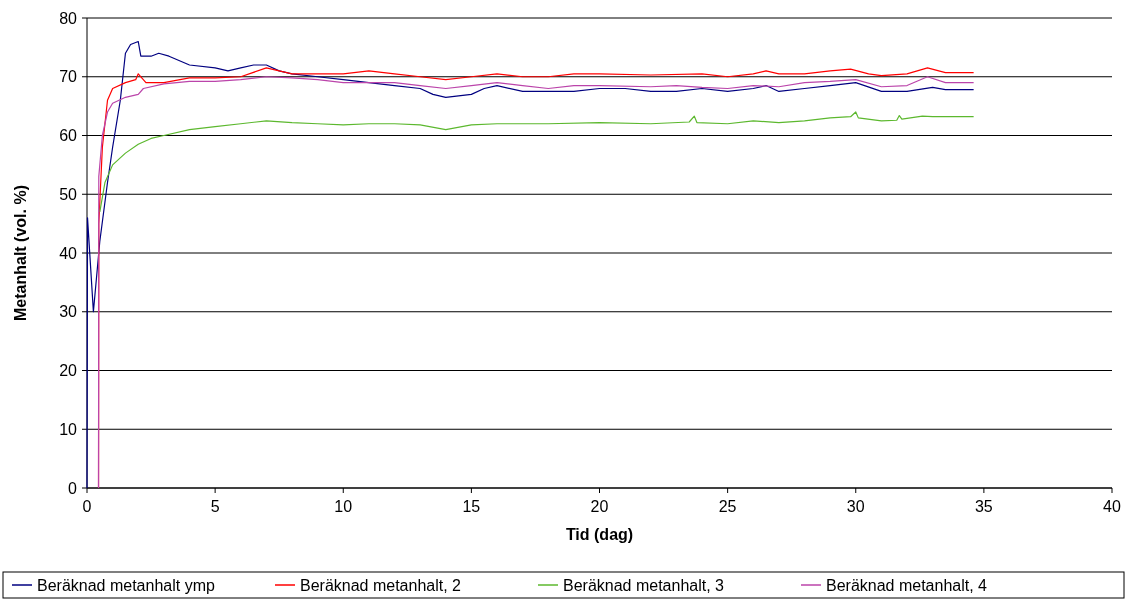  Describe the element at coordinates (68, 194) in the screenshot. I see `y-tick-label: 50` at that location.